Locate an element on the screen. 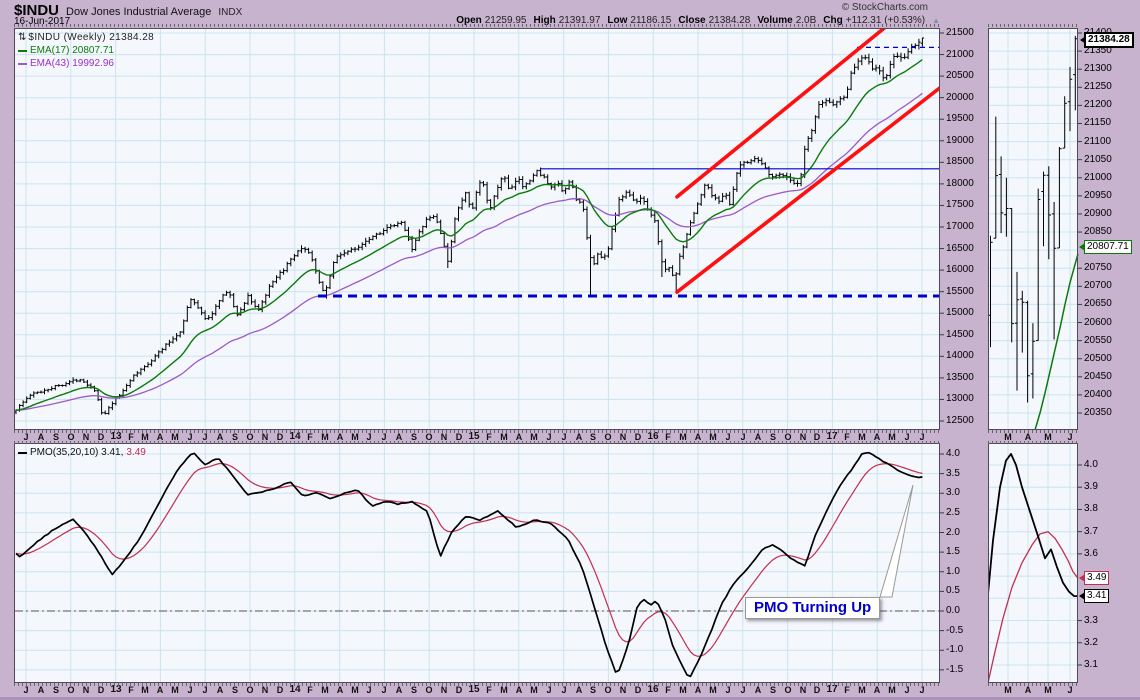 Image resolution: width=1140 pixels, height=700 pixels. zoom-pmo-chart is located at coordinates (1035, 563).